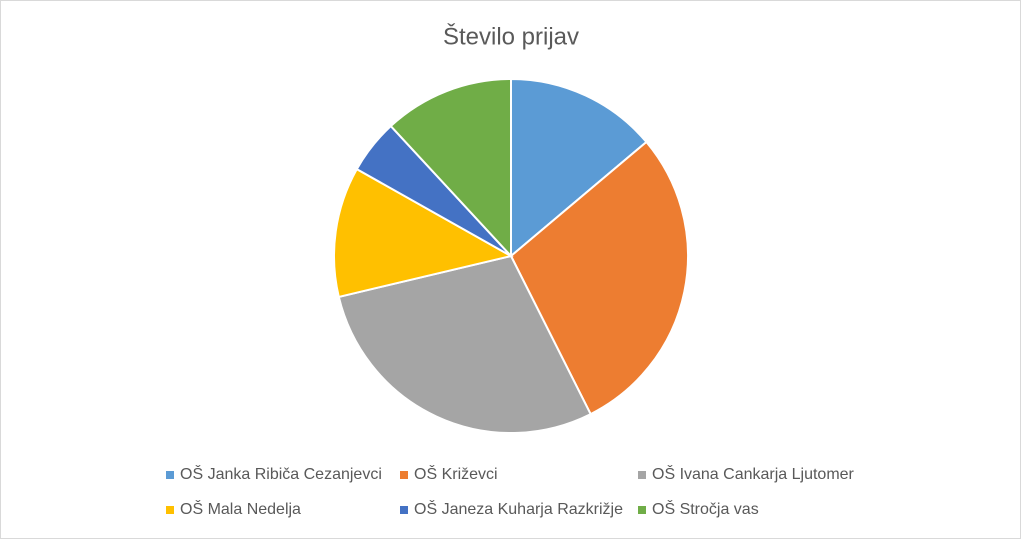  Describe the element at coordinates (518, 508) in the screenshot. I see `legend-label: OŠ Janeza Kuharja Razkrižje` at that location.